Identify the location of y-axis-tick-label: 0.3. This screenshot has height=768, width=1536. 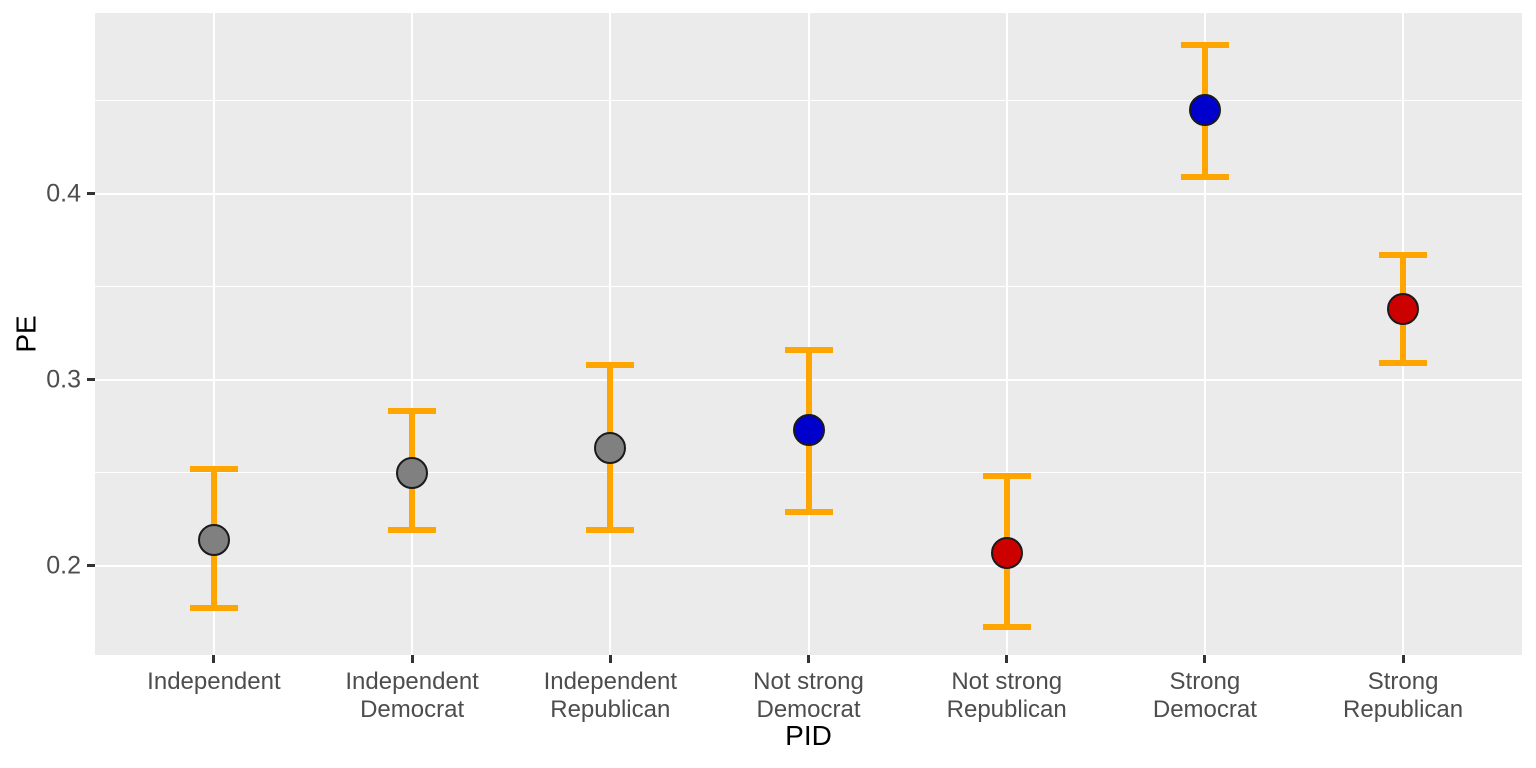
(63, 379).